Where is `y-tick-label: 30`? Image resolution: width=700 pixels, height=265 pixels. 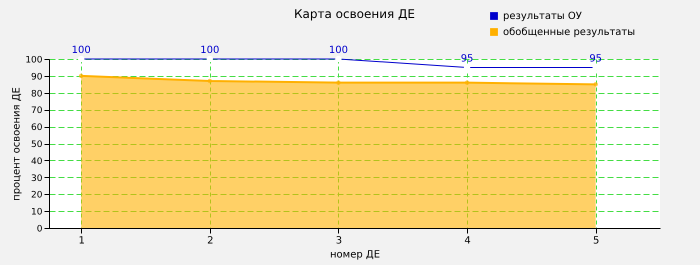 y-tick-label: 30 is located at coordinates (37, 179).